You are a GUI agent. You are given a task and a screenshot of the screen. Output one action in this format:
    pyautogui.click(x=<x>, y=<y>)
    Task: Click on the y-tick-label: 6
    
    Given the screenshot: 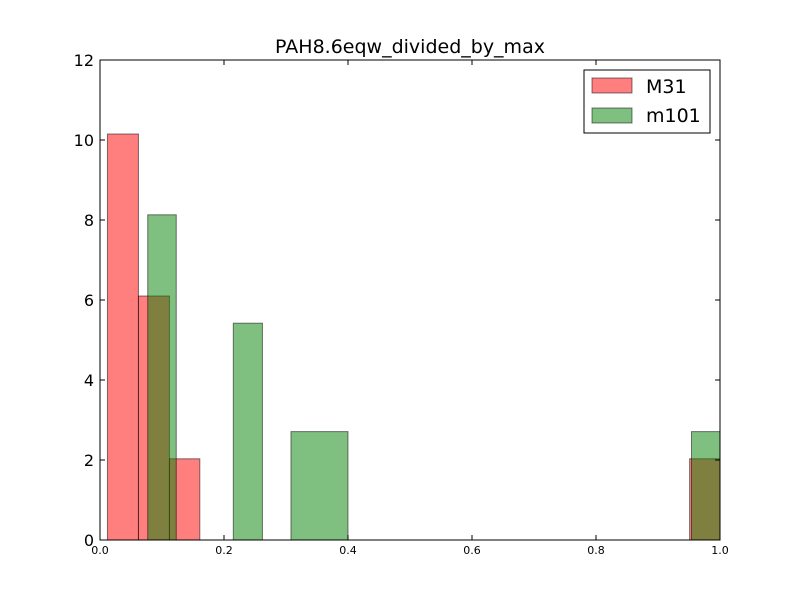 What is the action you would take?
    pyautogui.click(x=89, y=300)
    